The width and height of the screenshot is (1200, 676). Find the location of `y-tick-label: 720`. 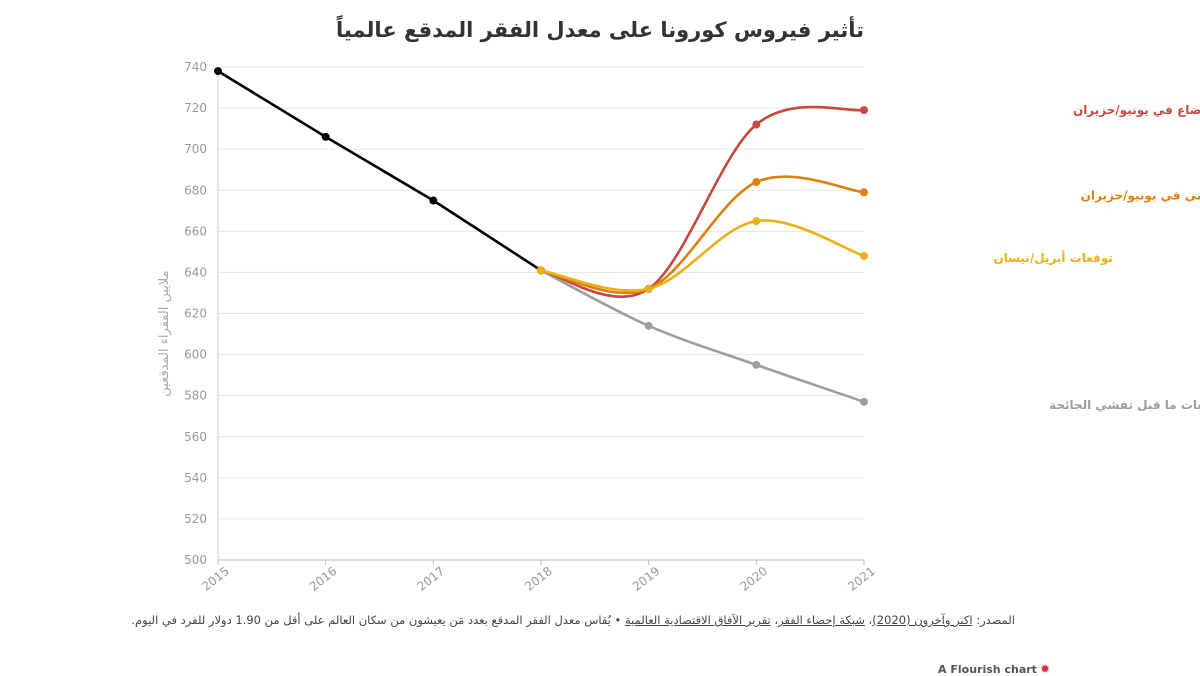

y-tick-label: 720 is located at coordinates (195, 108).